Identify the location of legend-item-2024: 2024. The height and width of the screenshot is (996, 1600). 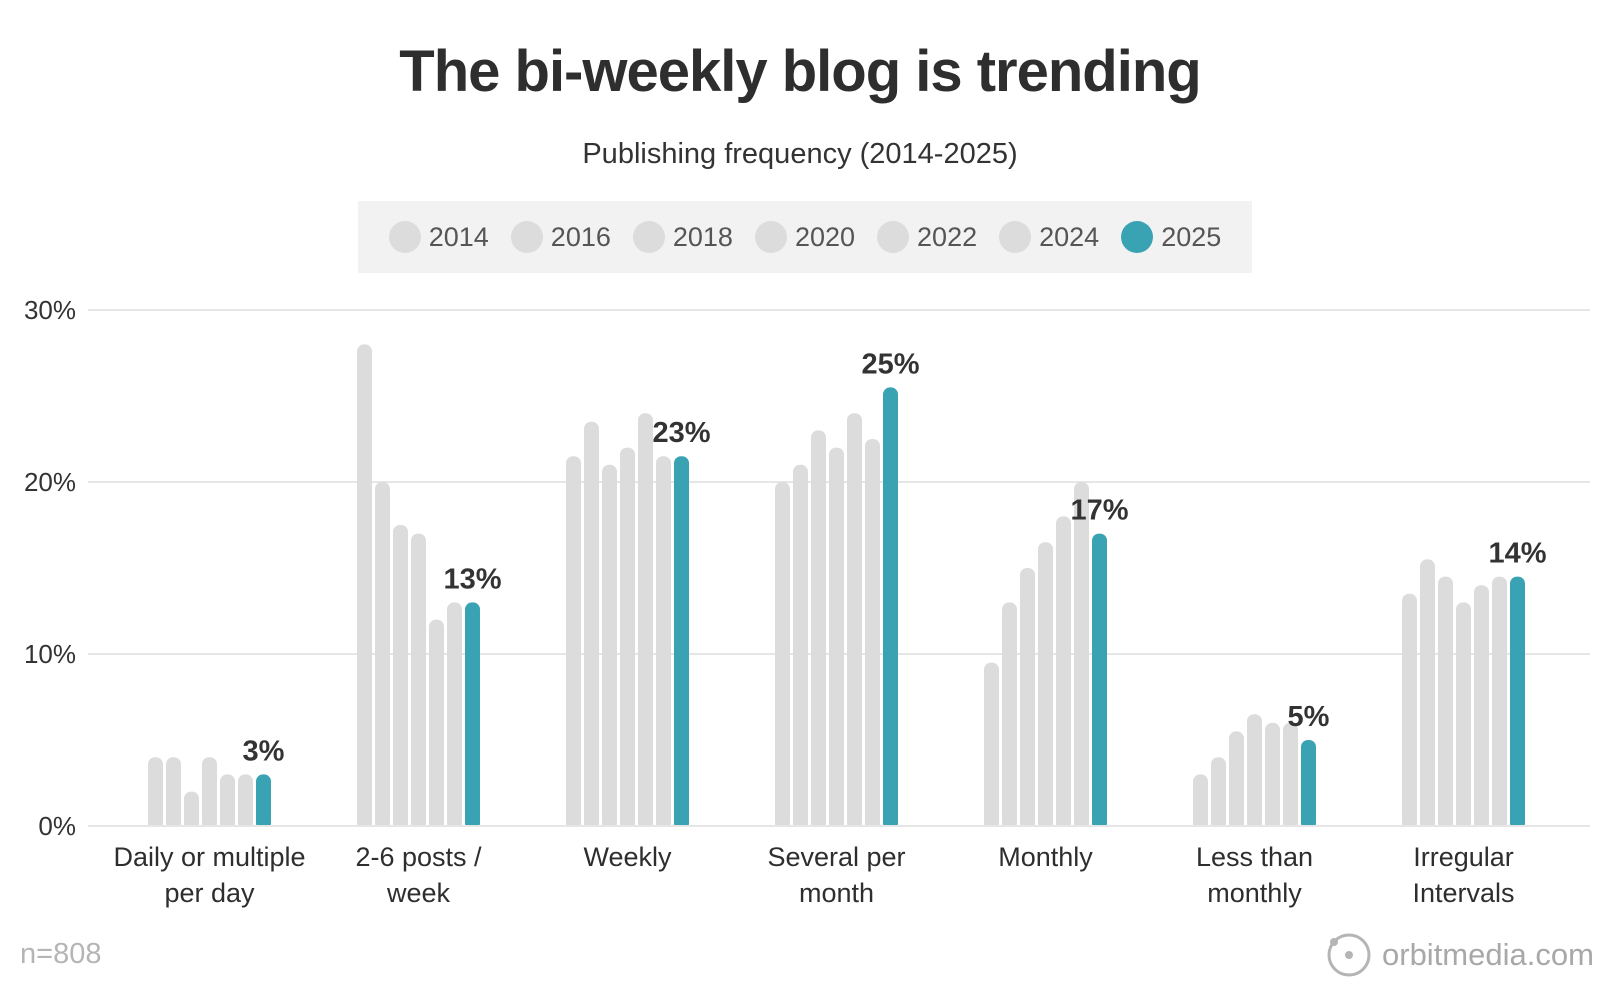
(1049, 237).